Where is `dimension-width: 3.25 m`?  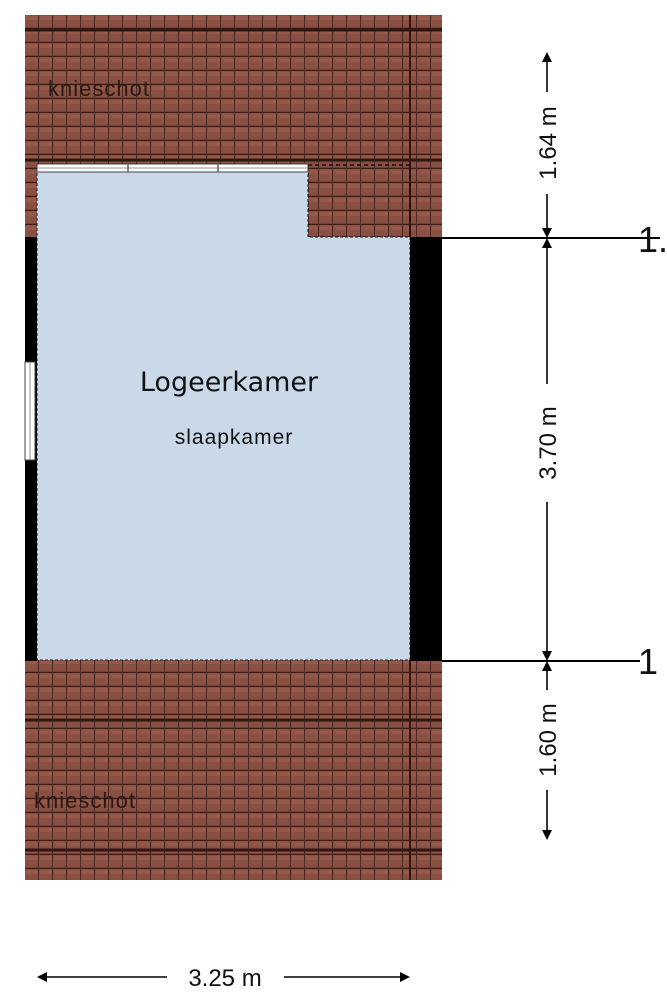
dimension-width: 3.25 m is located at coordinates (224, 978).